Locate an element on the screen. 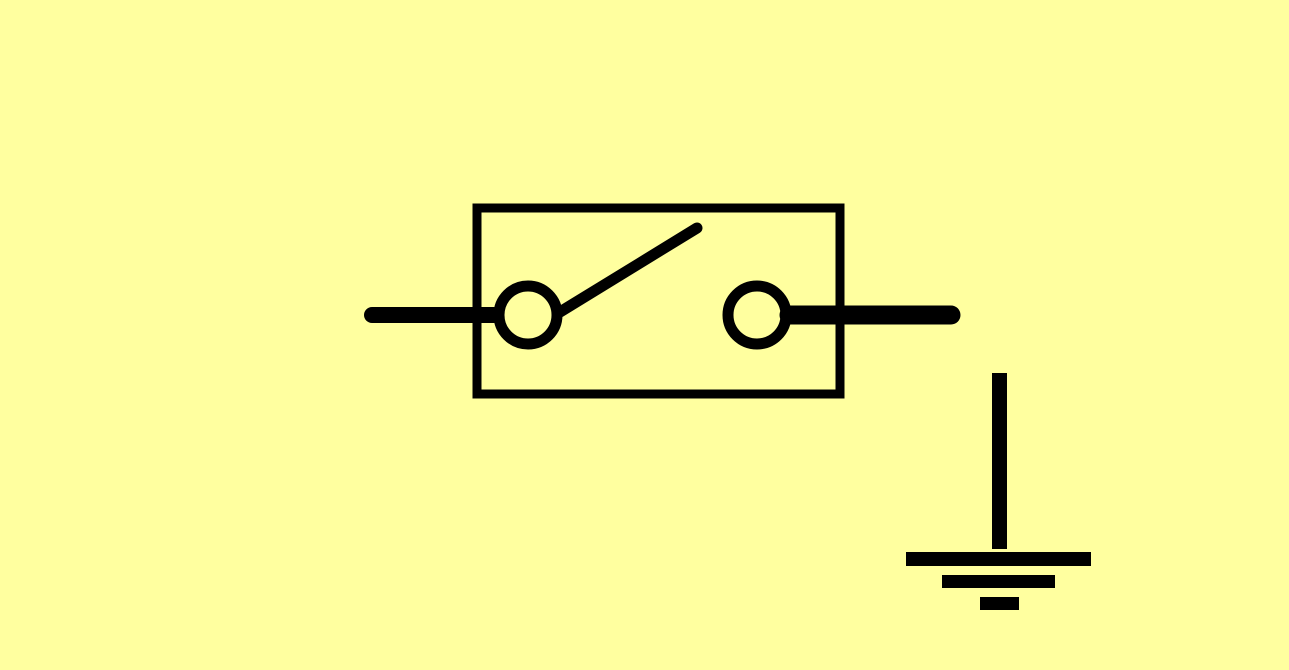 The image size is (1289, 670). ground-stem is located at coordinates (999, 461).